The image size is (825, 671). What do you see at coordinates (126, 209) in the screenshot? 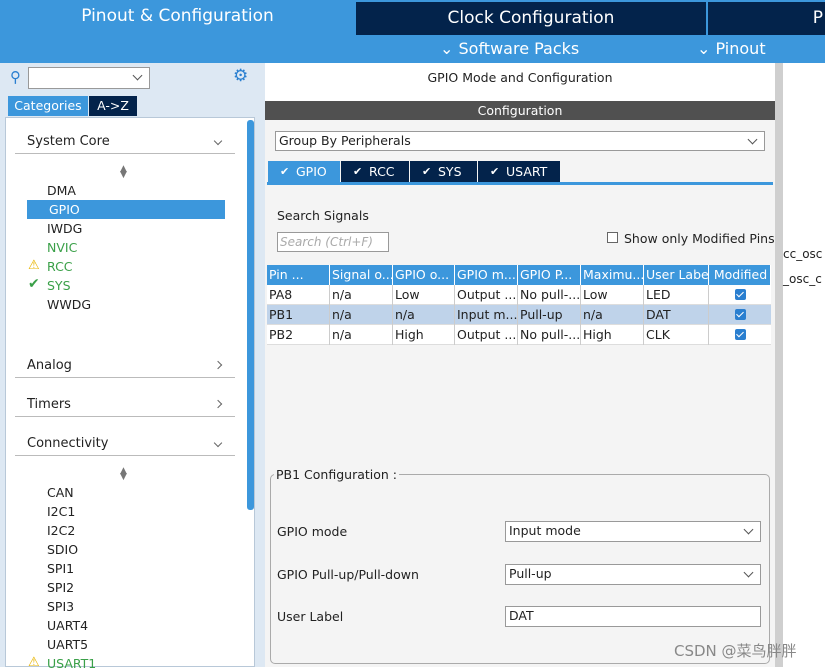
I see `selection` at bounding box center [126, 209].